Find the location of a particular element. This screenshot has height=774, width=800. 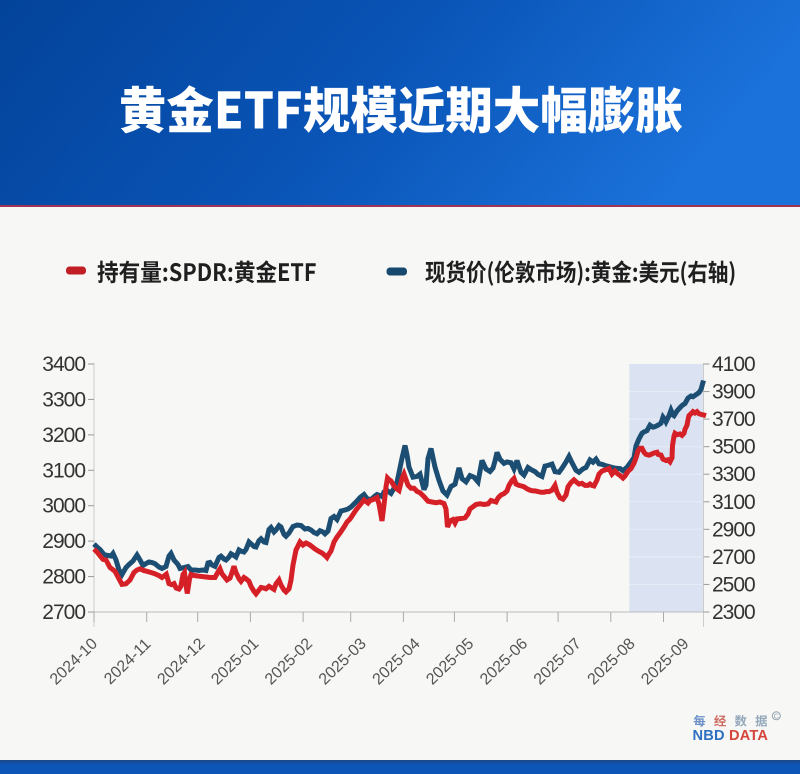

svg-text: 3900 is located at coordinates (733, 392).